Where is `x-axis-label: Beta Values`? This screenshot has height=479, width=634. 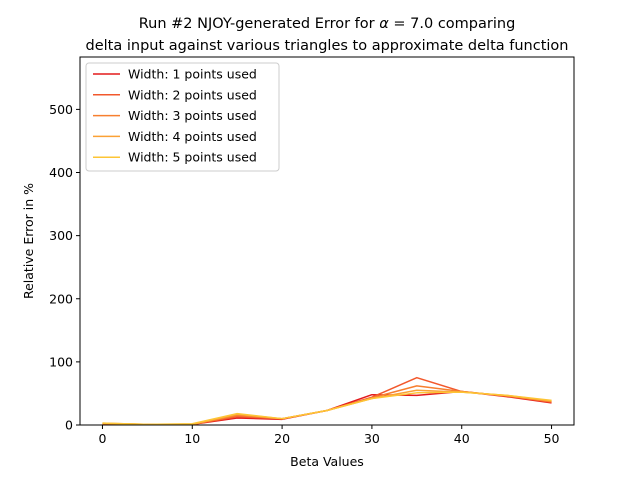
x-axis-label: Beta Values is located at coordinates (327, 461).